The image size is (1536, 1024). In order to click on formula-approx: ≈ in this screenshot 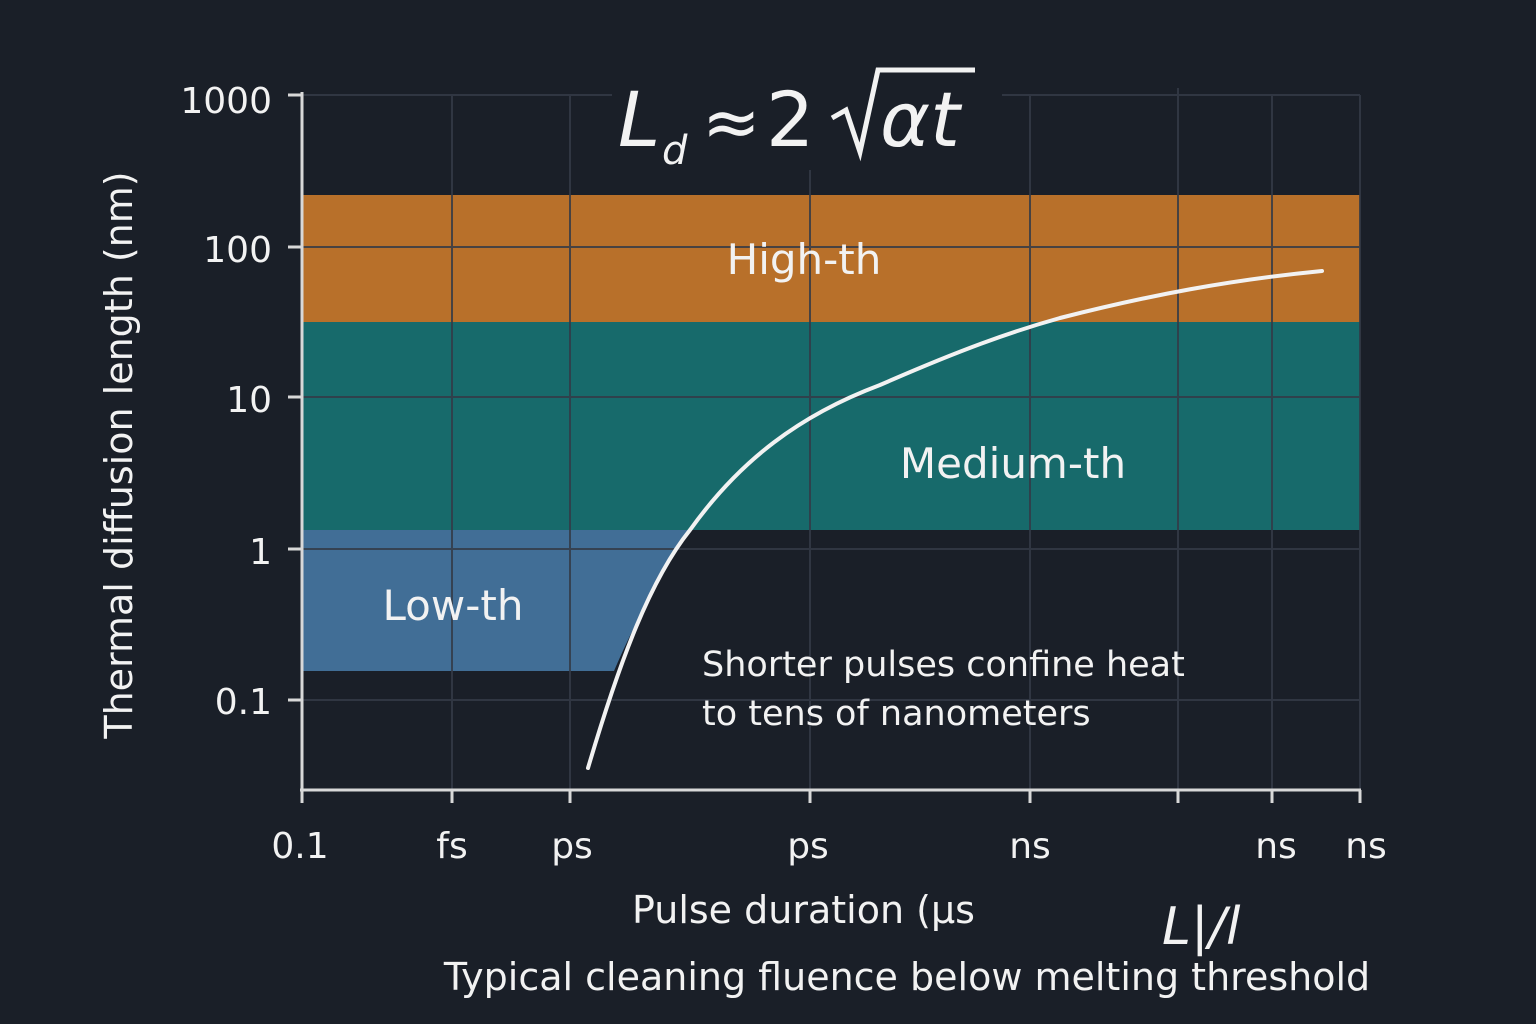, I will do `click(731, 122)`.